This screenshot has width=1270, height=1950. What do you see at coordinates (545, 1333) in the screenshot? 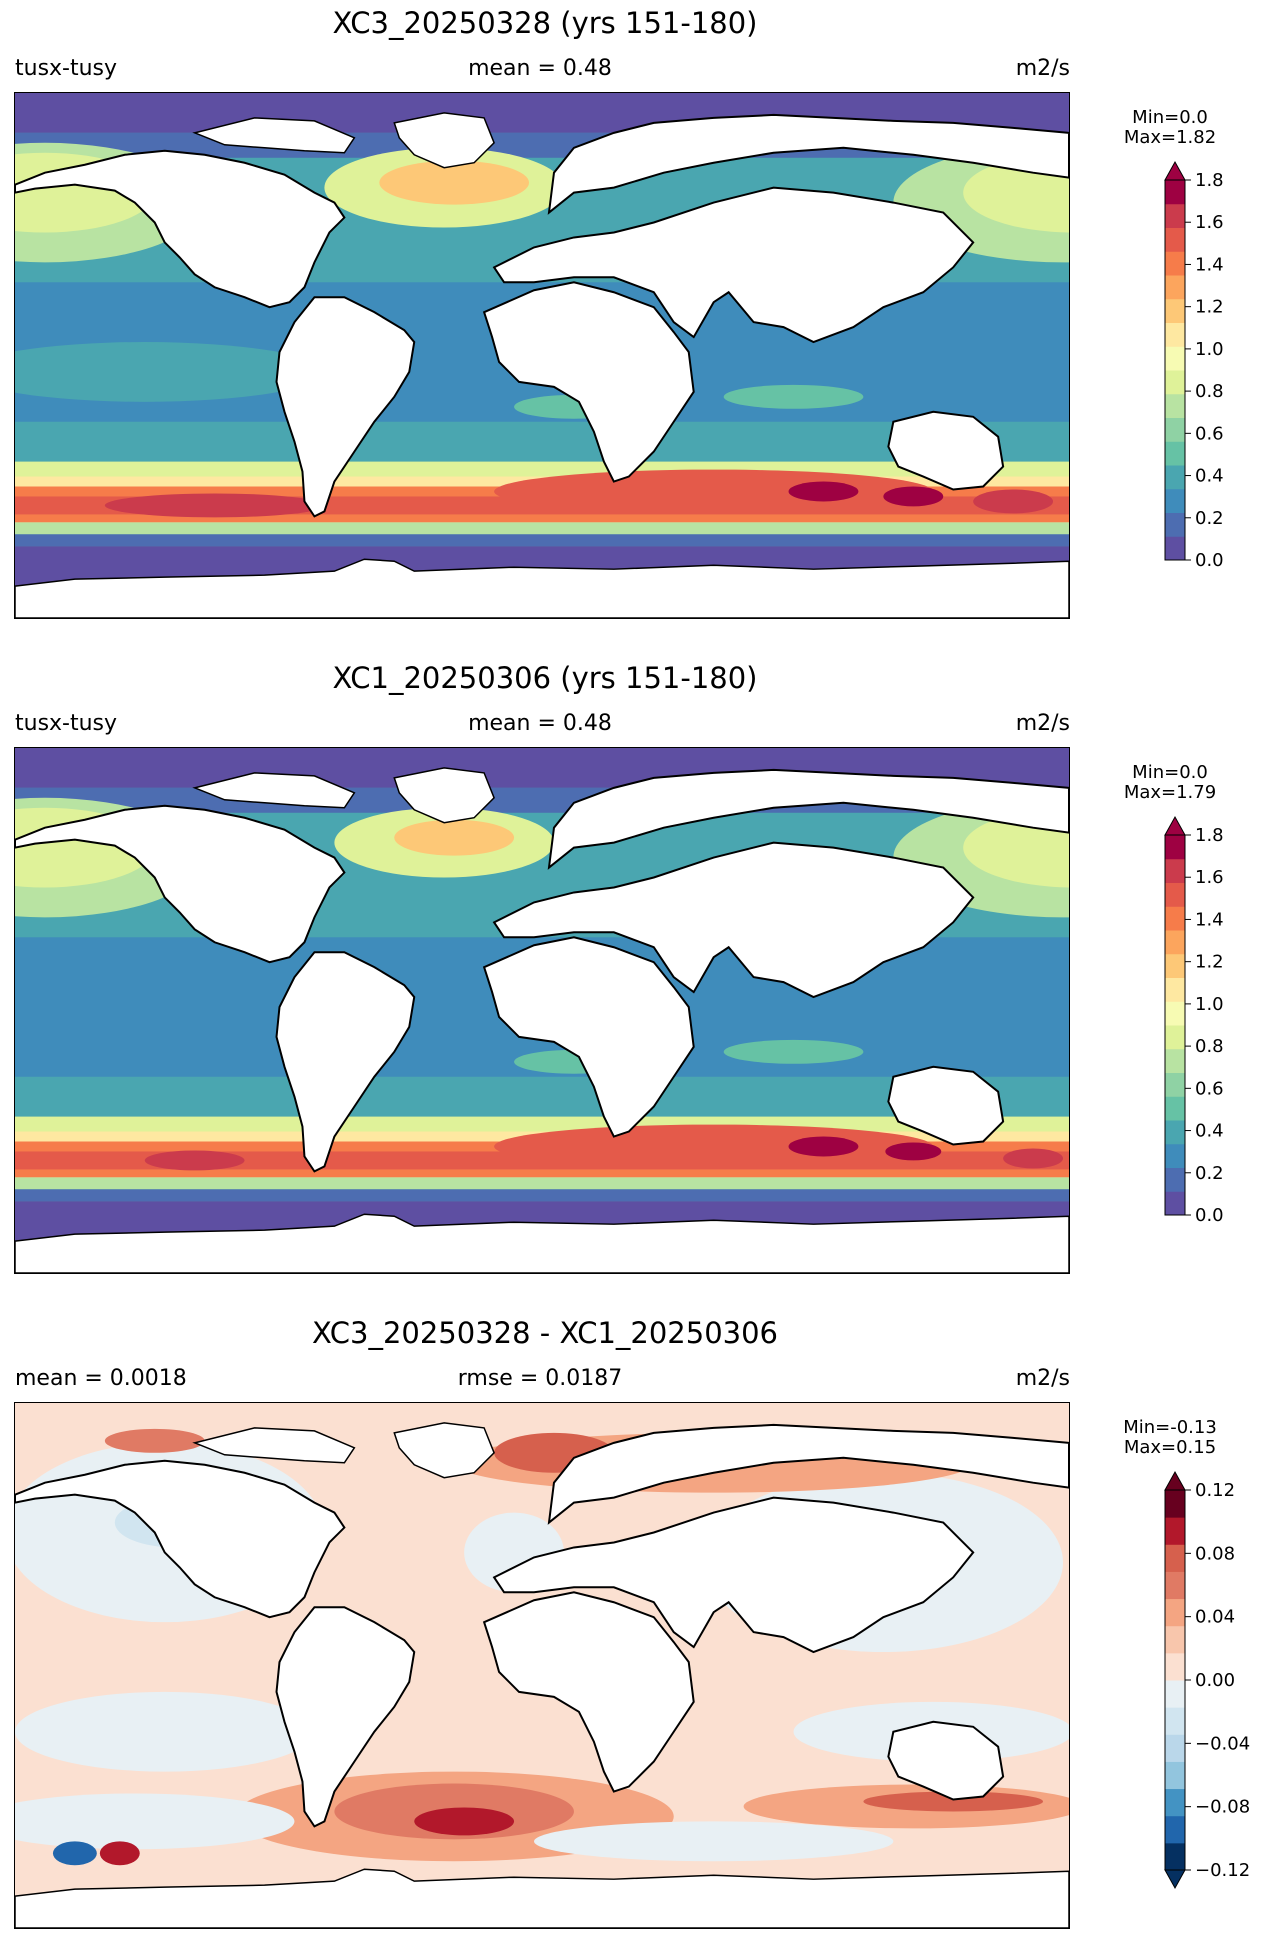
I see `panel-title: XC3_20250328 - XC1_20250306` at bounding box center [545, 1333].